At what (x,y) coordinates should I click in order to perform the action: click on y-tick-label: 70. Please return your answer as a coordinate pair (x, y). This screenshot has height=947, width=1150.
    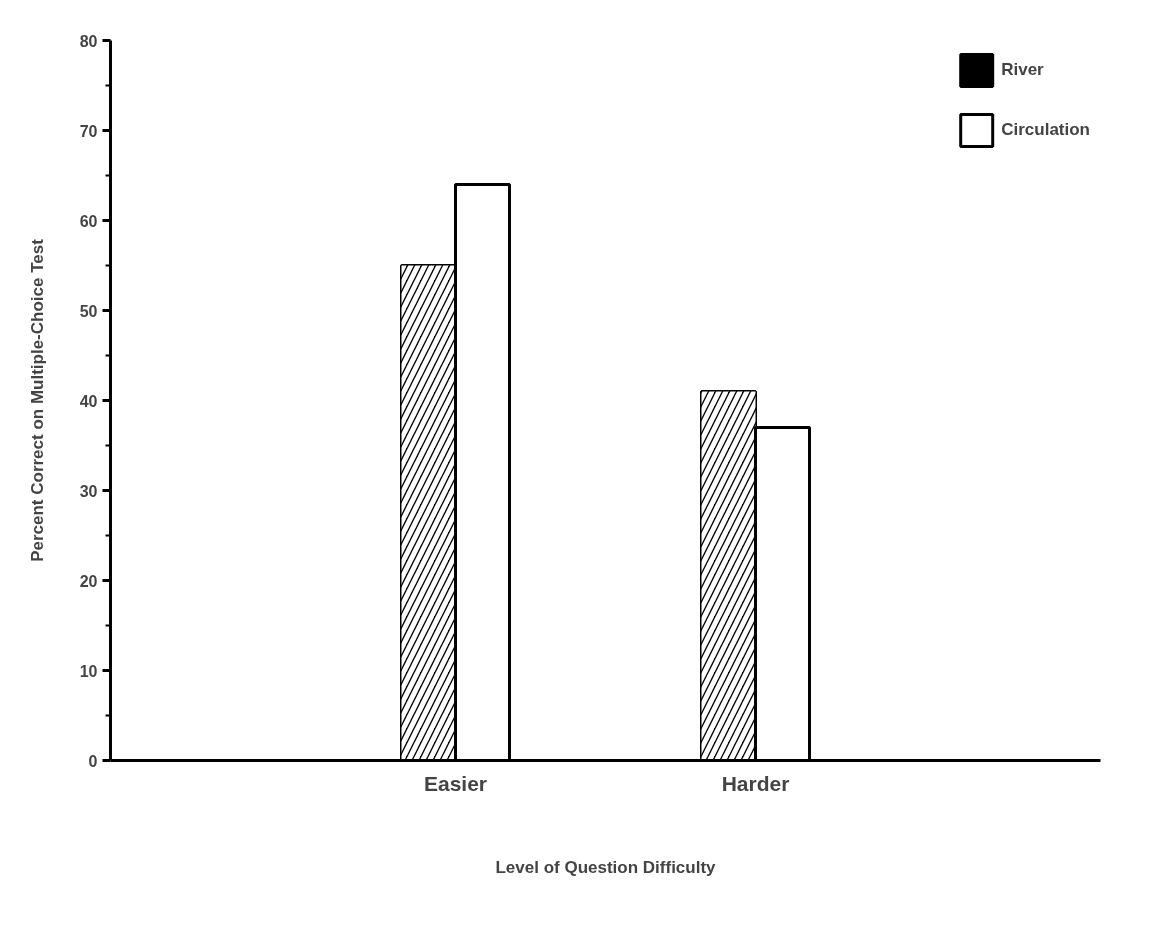
    Looking at the image, I should click on (88, 131).